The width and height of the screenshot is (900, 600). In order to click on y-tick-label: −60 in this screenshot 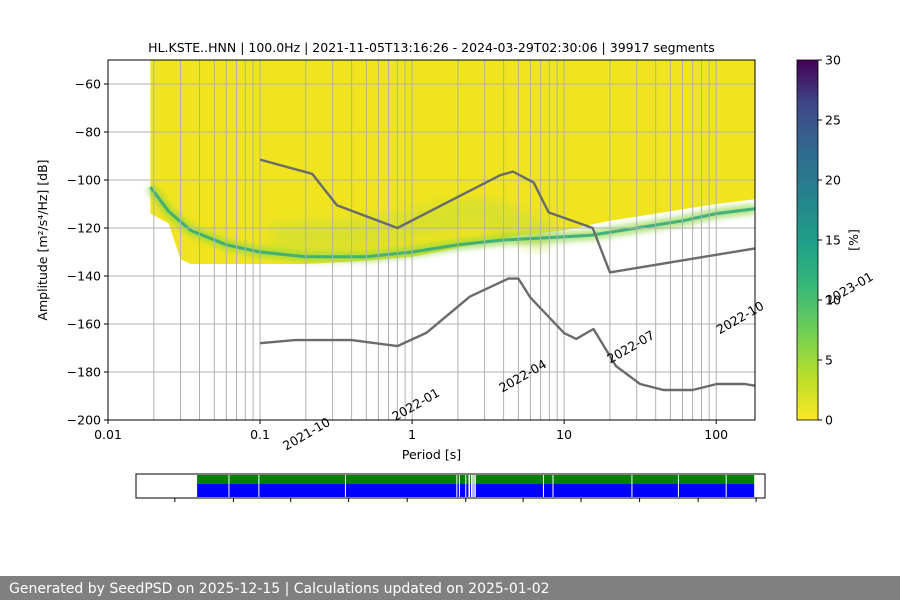, I will do `click(88, 84)`.